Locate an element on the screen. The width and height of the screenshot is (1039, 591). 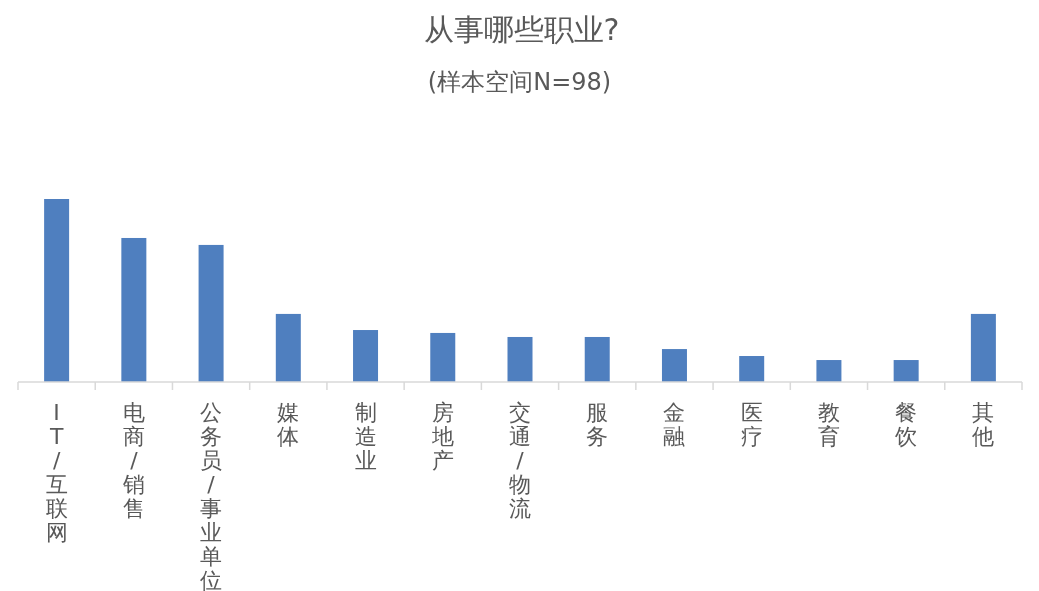
subtitle: (样本空间N=98) is located at coordinates (519, 82).